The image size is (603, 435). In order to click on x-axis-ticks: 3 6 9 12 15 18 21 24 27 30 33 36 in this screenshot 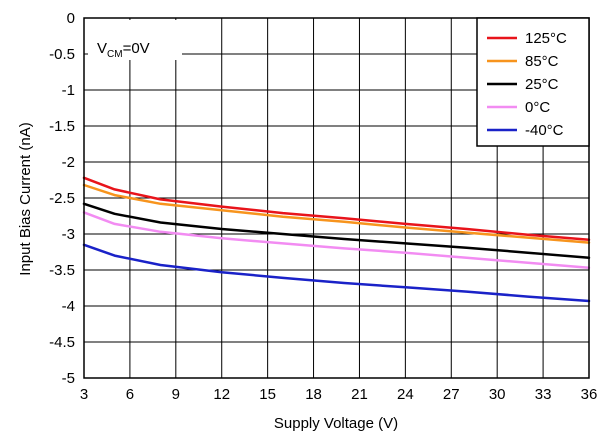, I will do `click(339, 394)`.